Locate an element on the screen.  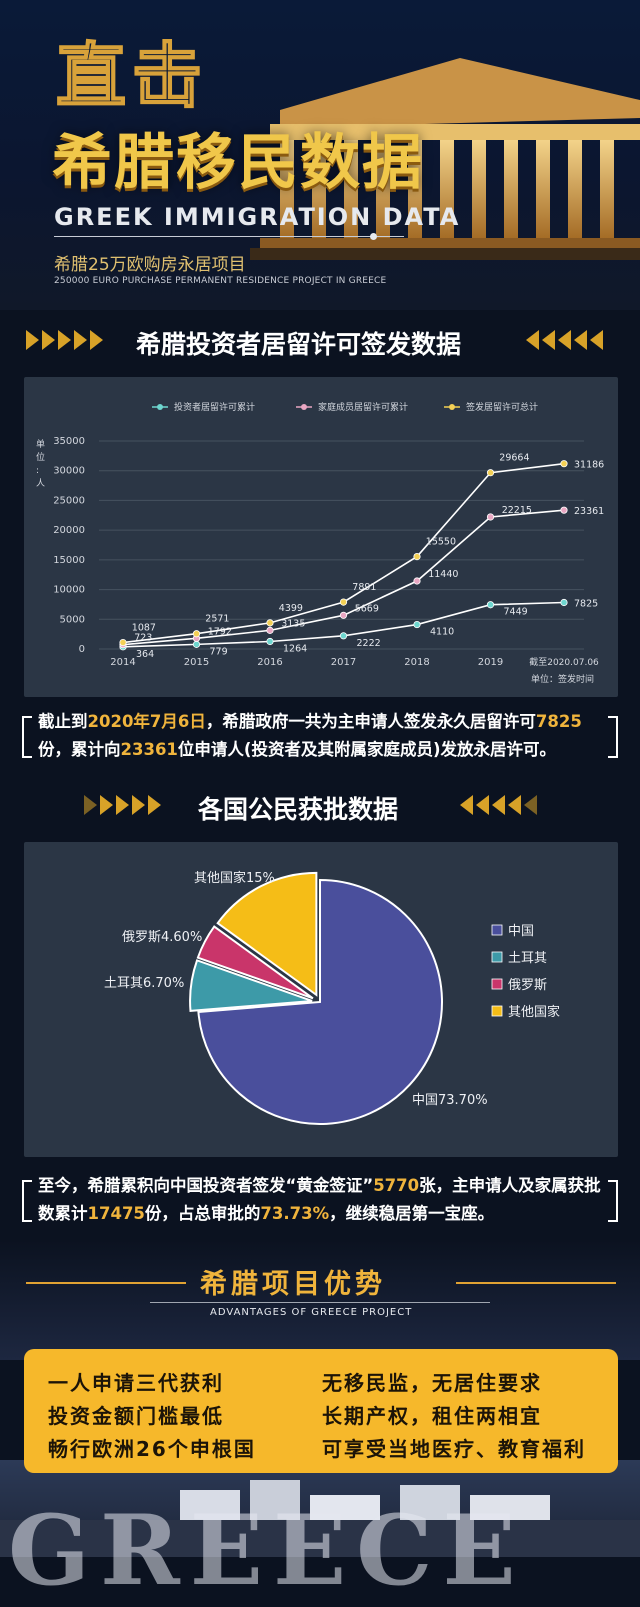
note1-part4: 位申请人(投资者及其附属家庭成员)发放永居许可。 is located at coordinates (366, 749).